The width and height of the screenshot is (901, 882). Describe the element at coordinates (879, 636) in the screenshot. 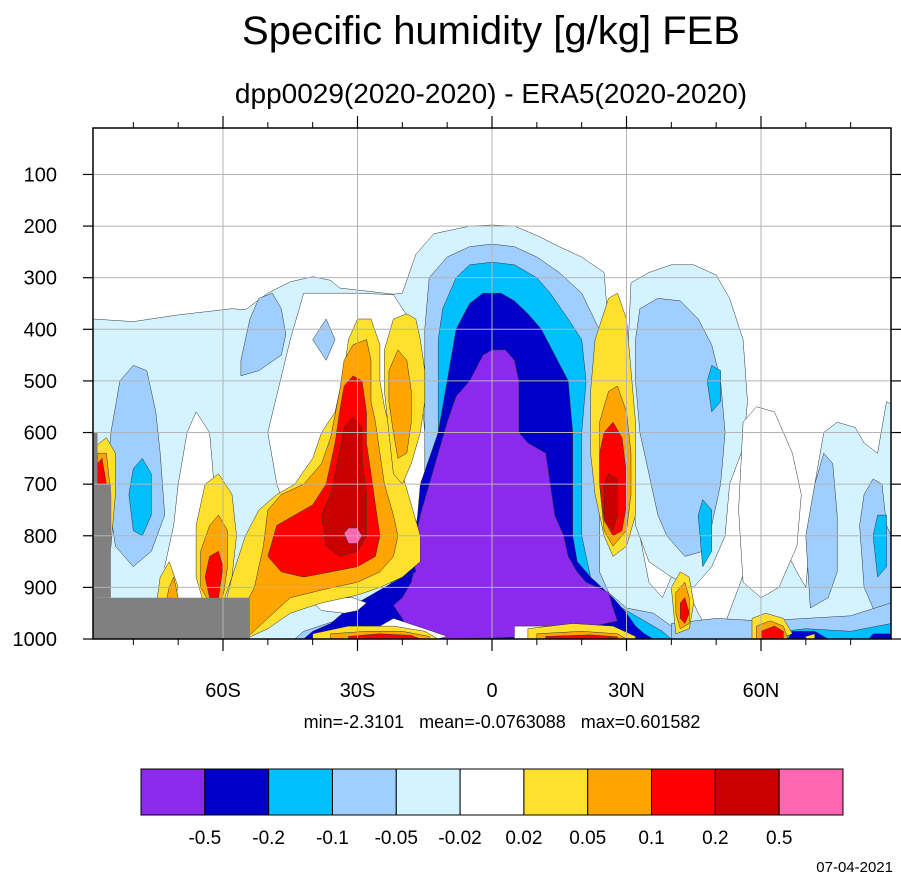

I see `contour-blue-east-far-surface` at that location.